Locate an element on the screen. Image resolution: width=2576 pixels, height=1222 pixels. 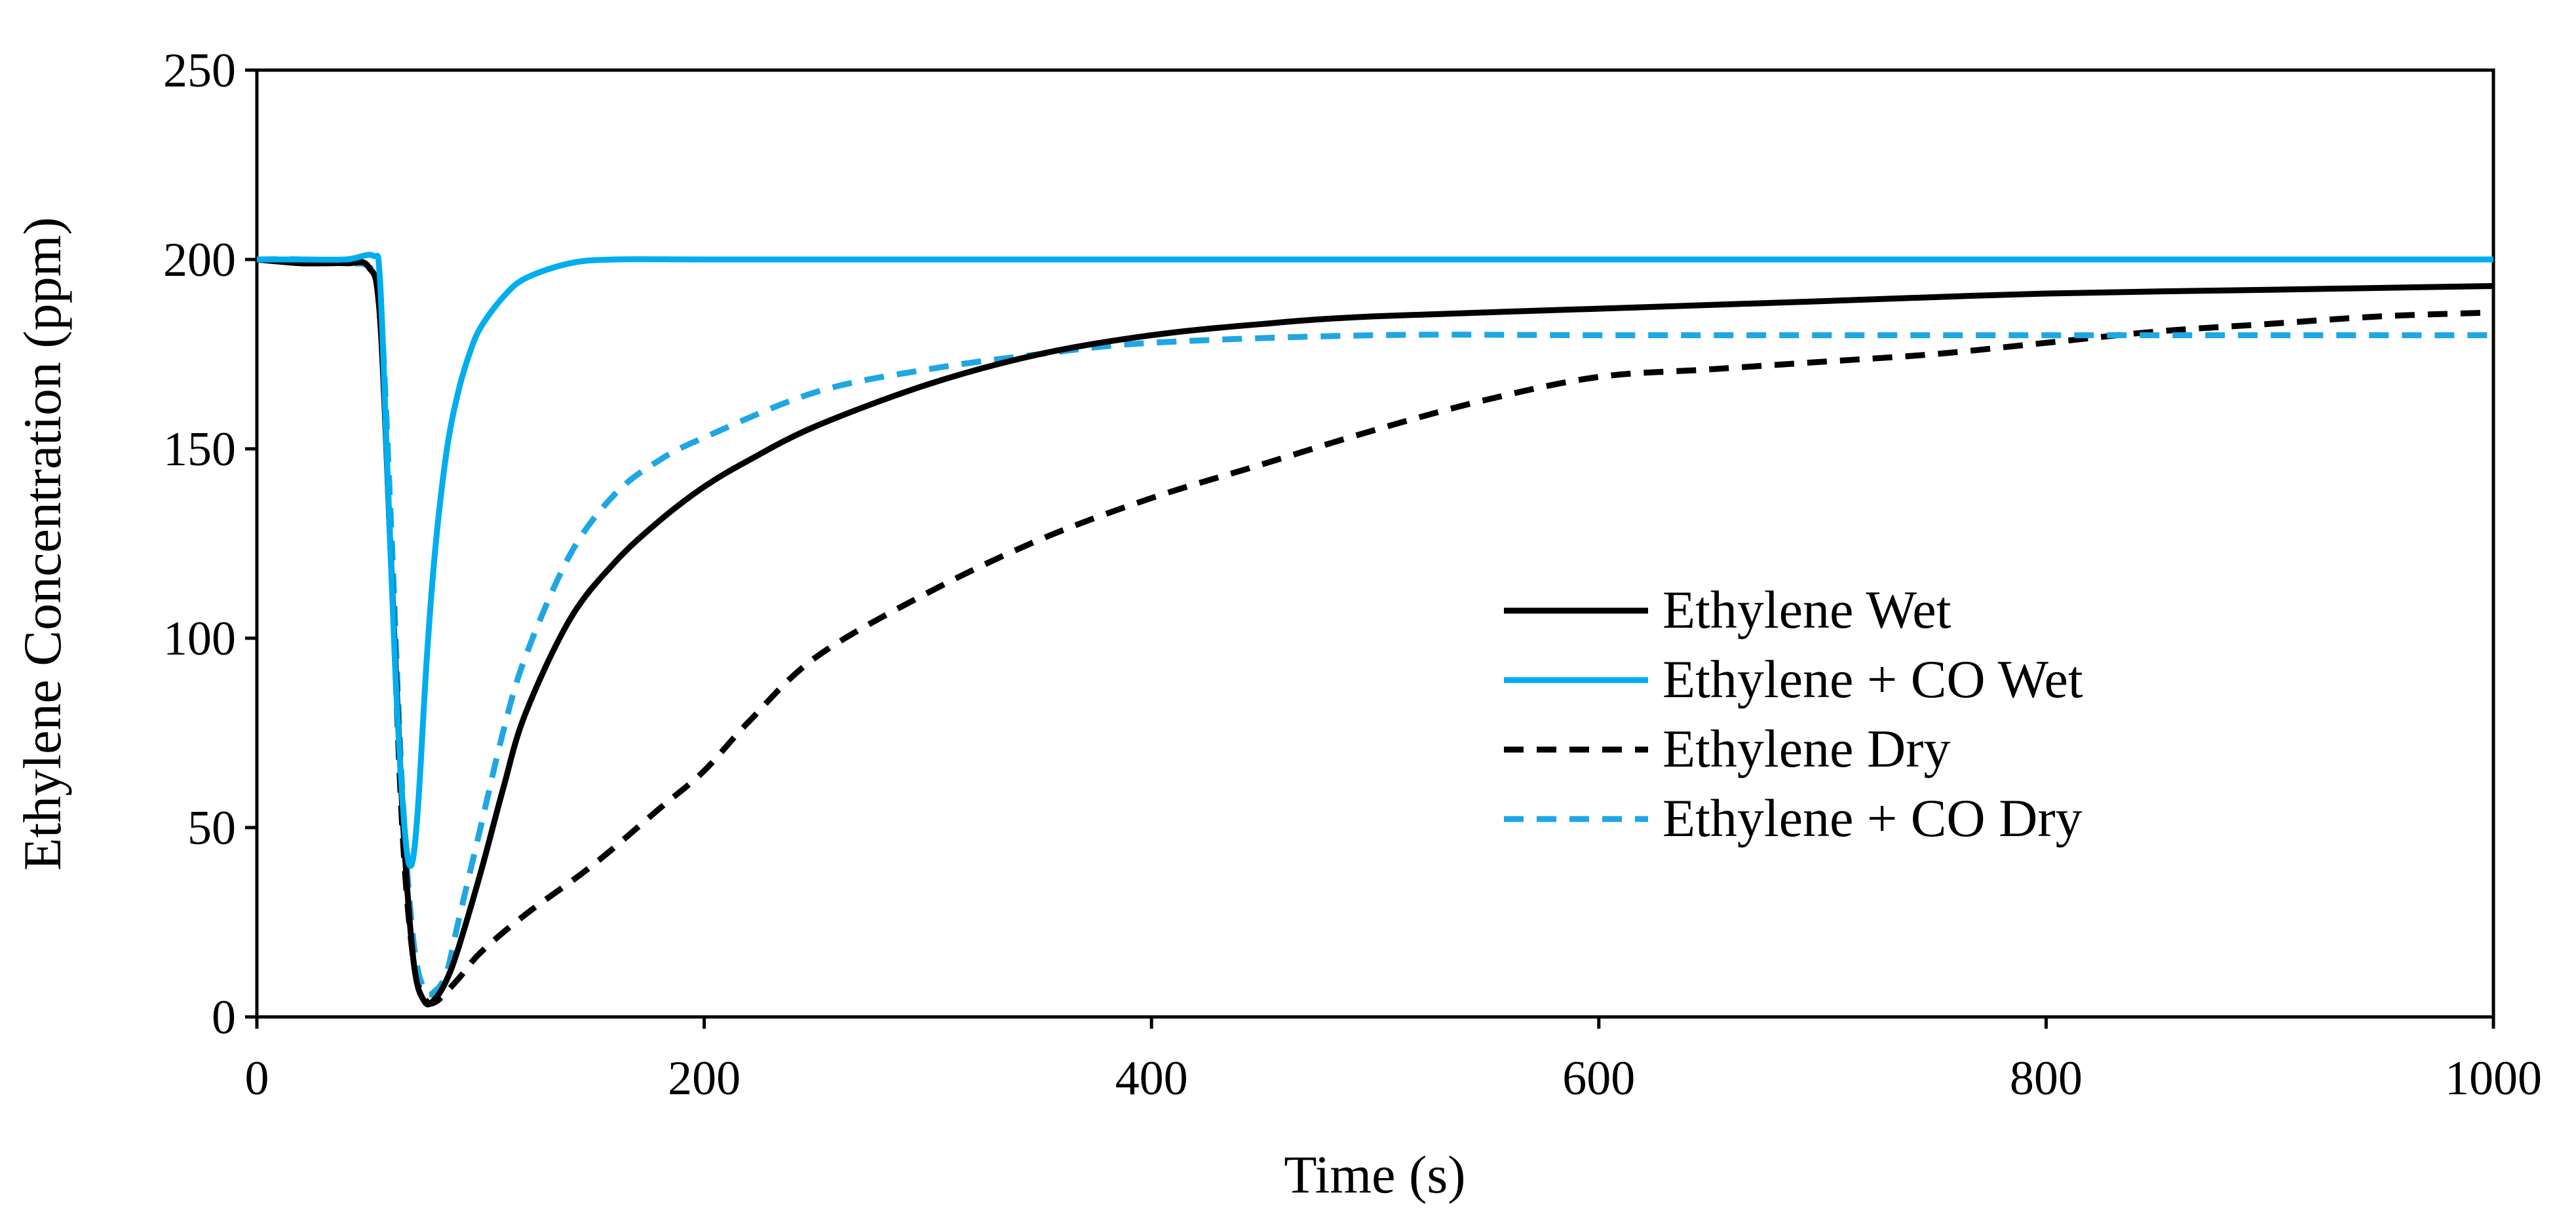
legend-label: Ethylene + CO Dry is located at coordinates (1873, 818).